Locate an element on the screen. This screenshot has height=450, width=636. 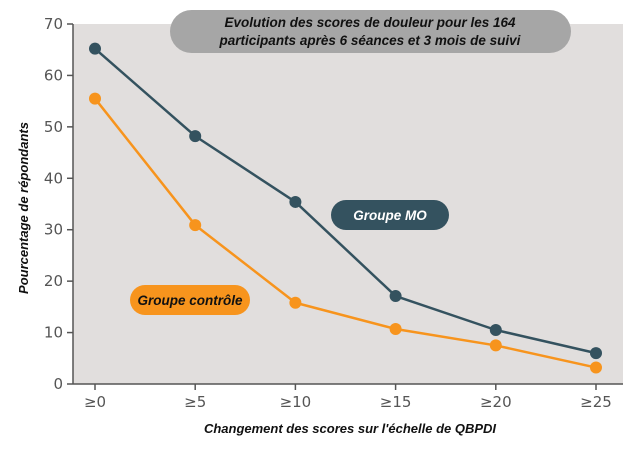
x-tick-label: ≥10 is located at coordinates (296, 402).